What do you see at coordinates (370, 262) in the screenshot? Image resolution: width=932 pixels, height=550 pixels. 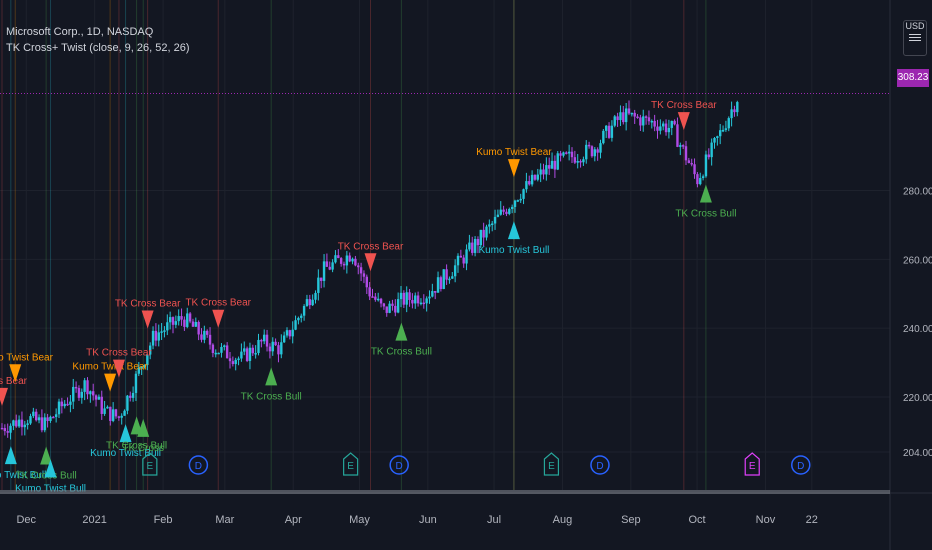 I see `signal-arrow-tk-bear` at bounding box center [370, 262].